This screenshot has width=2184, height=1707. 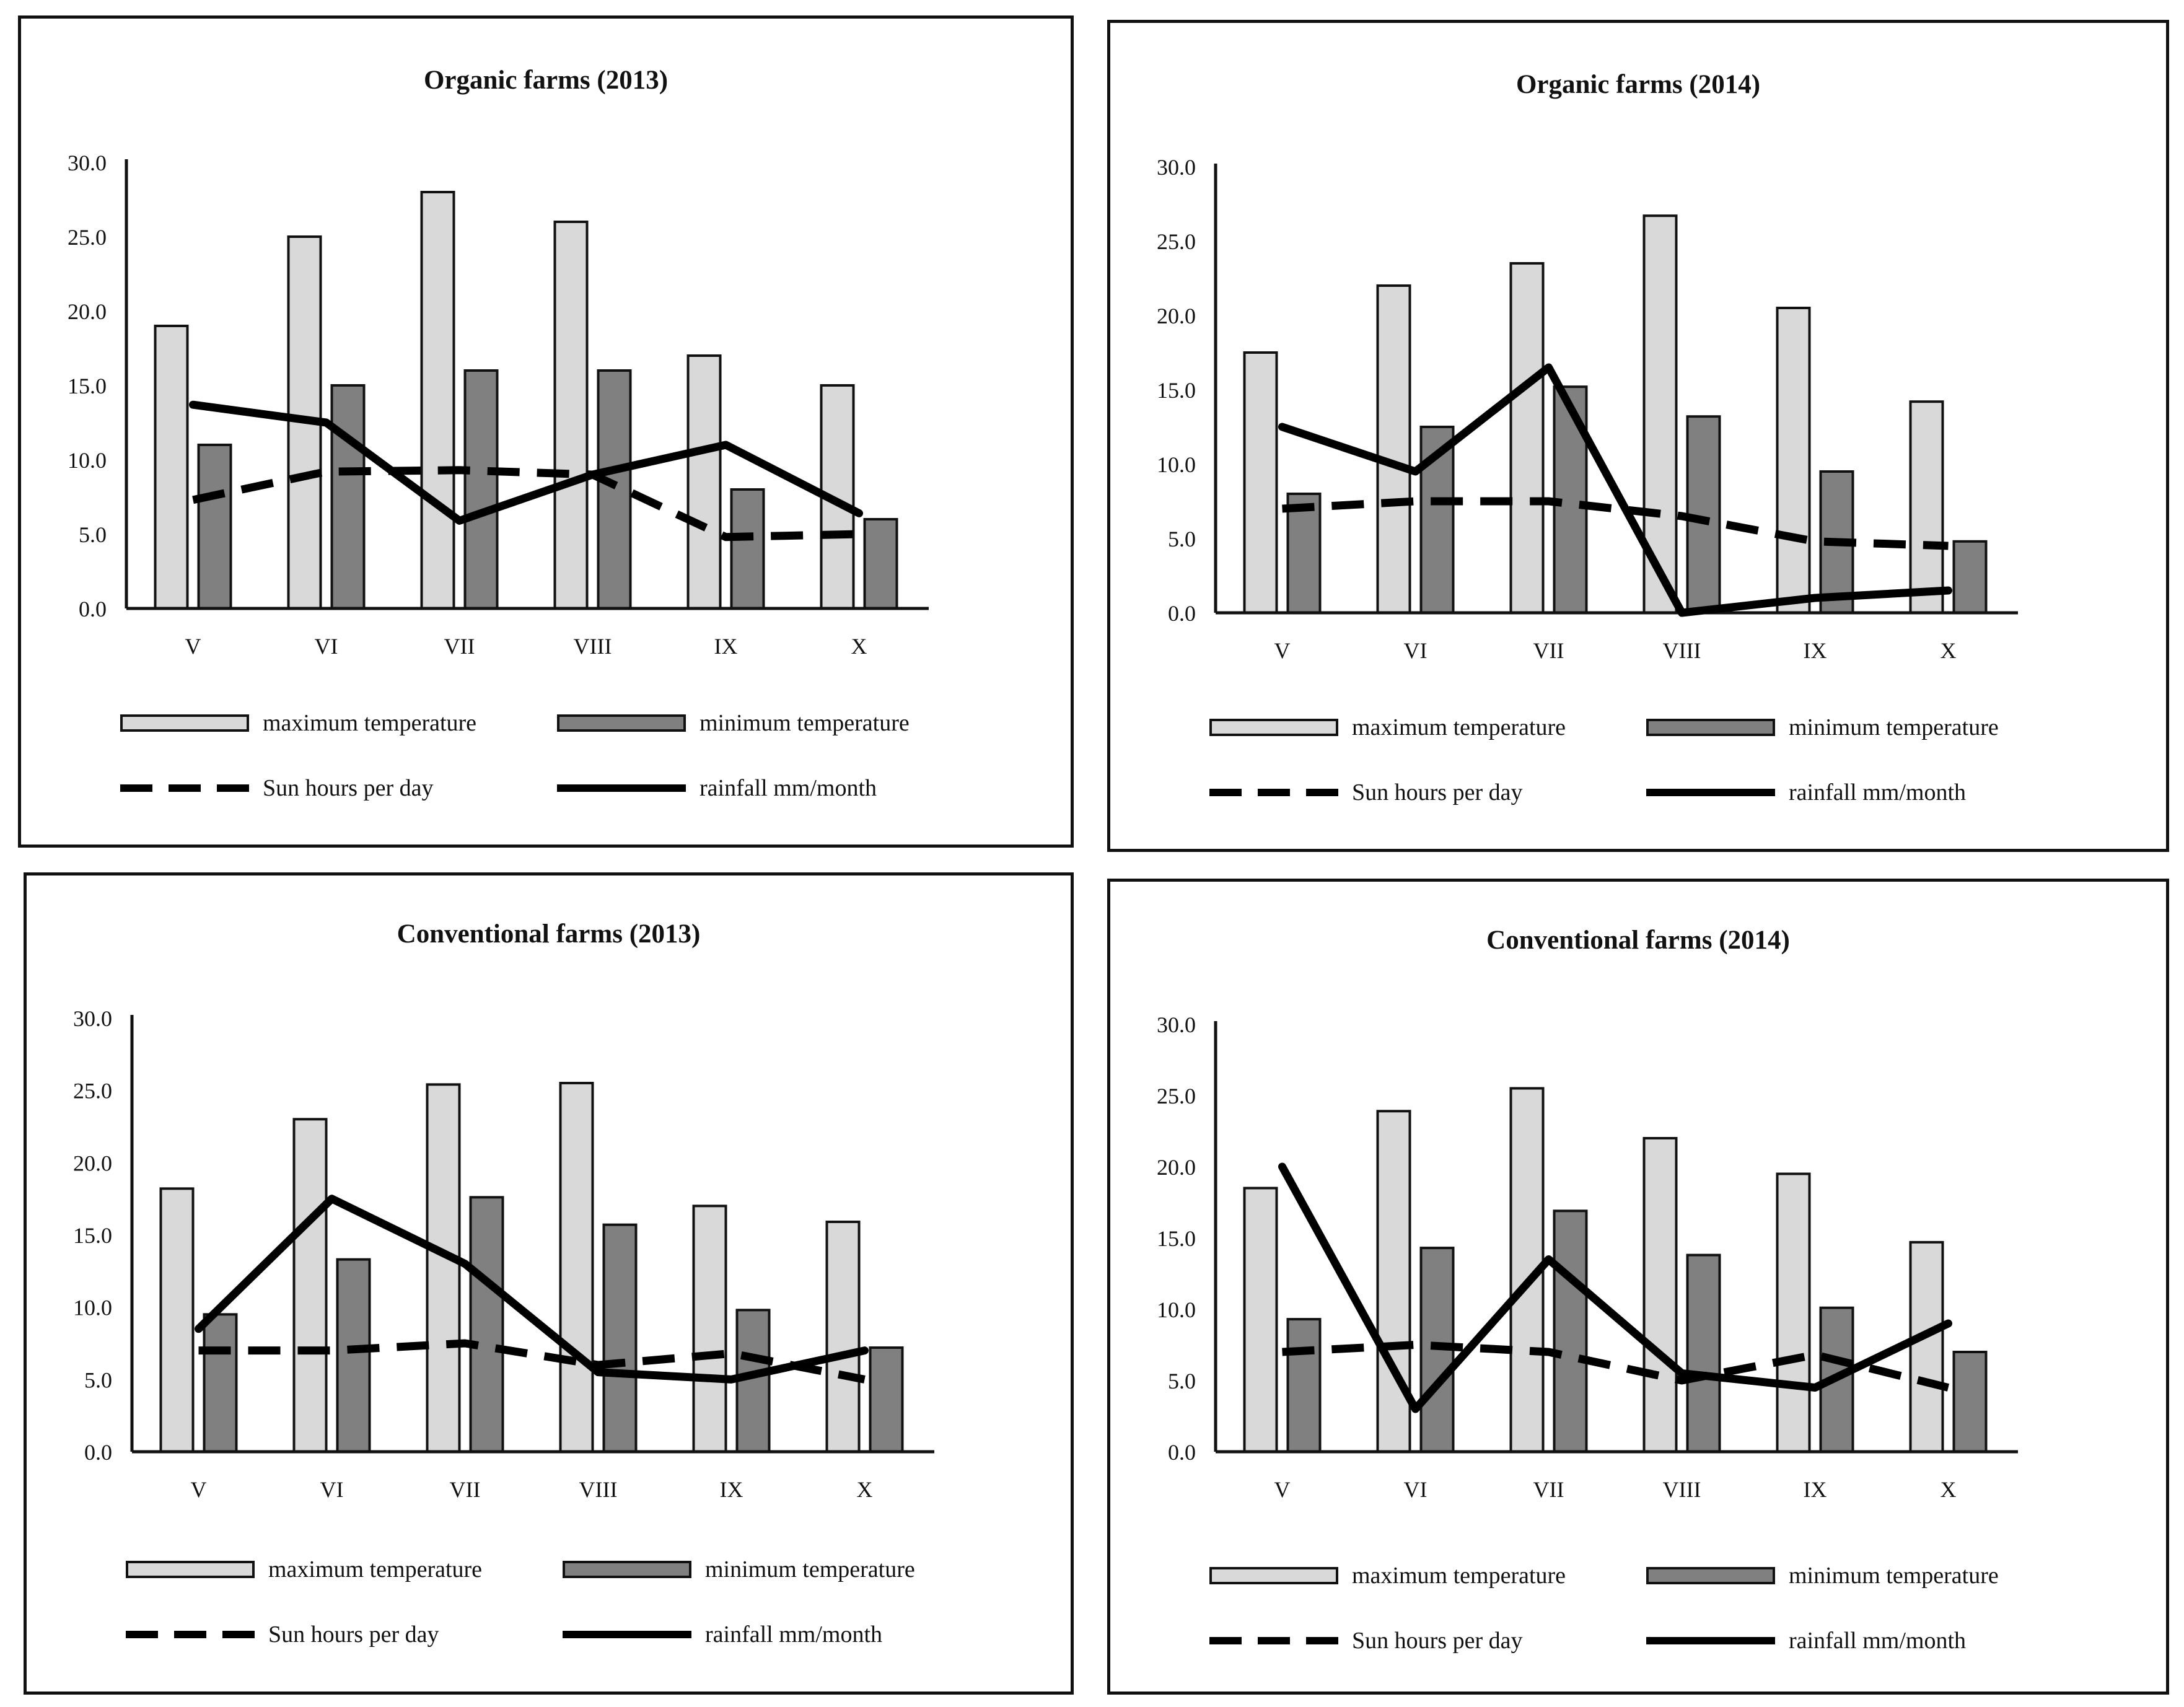 What do you see at coordinates (1415, 650) in the screenshot?
I see `x-tick-label: VI` at bounding box center [1415, 650].